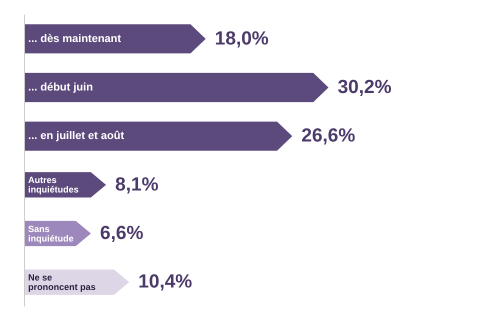 The height and width of the screenshot is (320, 480). What do you see at coordinates (328, 136) in the screenshot?
I see `data-label: 26,6%` at bounding box center [328, 136].